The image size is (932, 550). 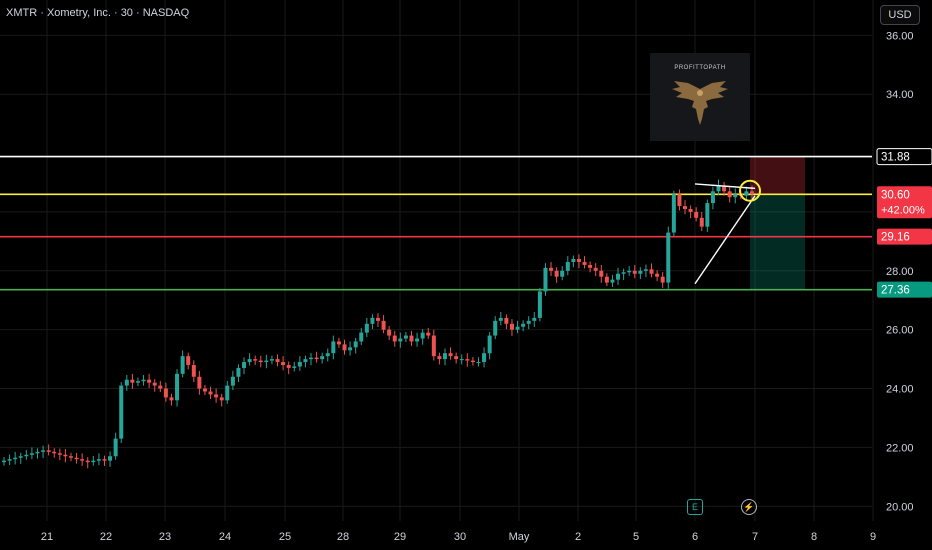 I want to click on current-price-tag, so click(x=904, y=202).